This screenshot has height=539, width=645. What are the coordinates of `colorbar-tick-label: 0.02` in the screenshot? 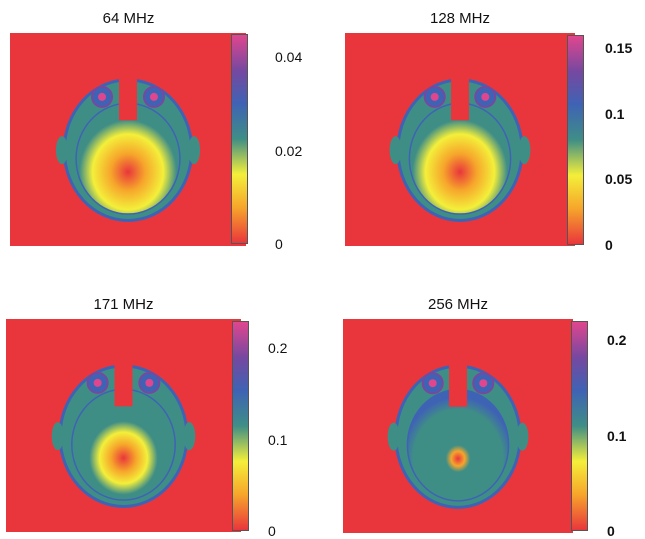 It's located at (289, 151).